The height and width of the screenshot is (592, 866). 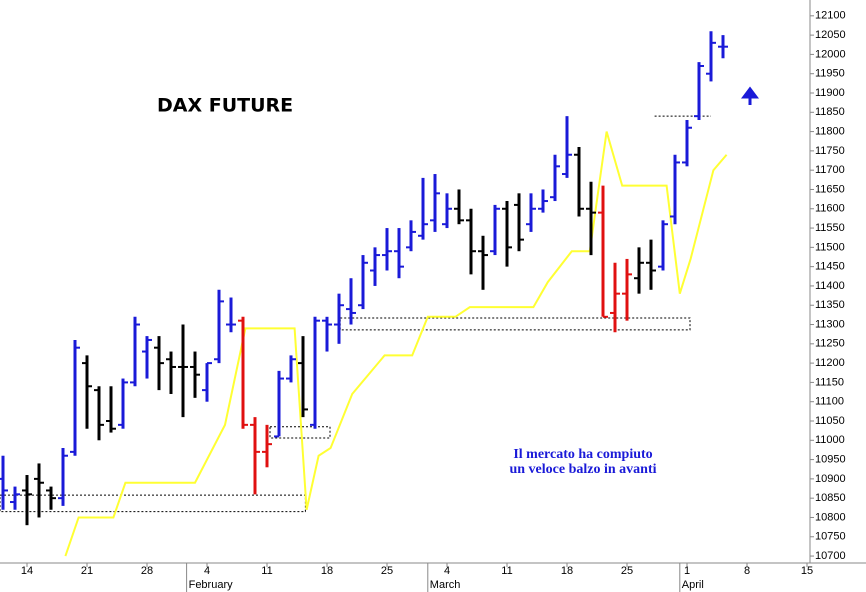 I want to click on y-tick-label: 11350, so click(x=830, y=305).